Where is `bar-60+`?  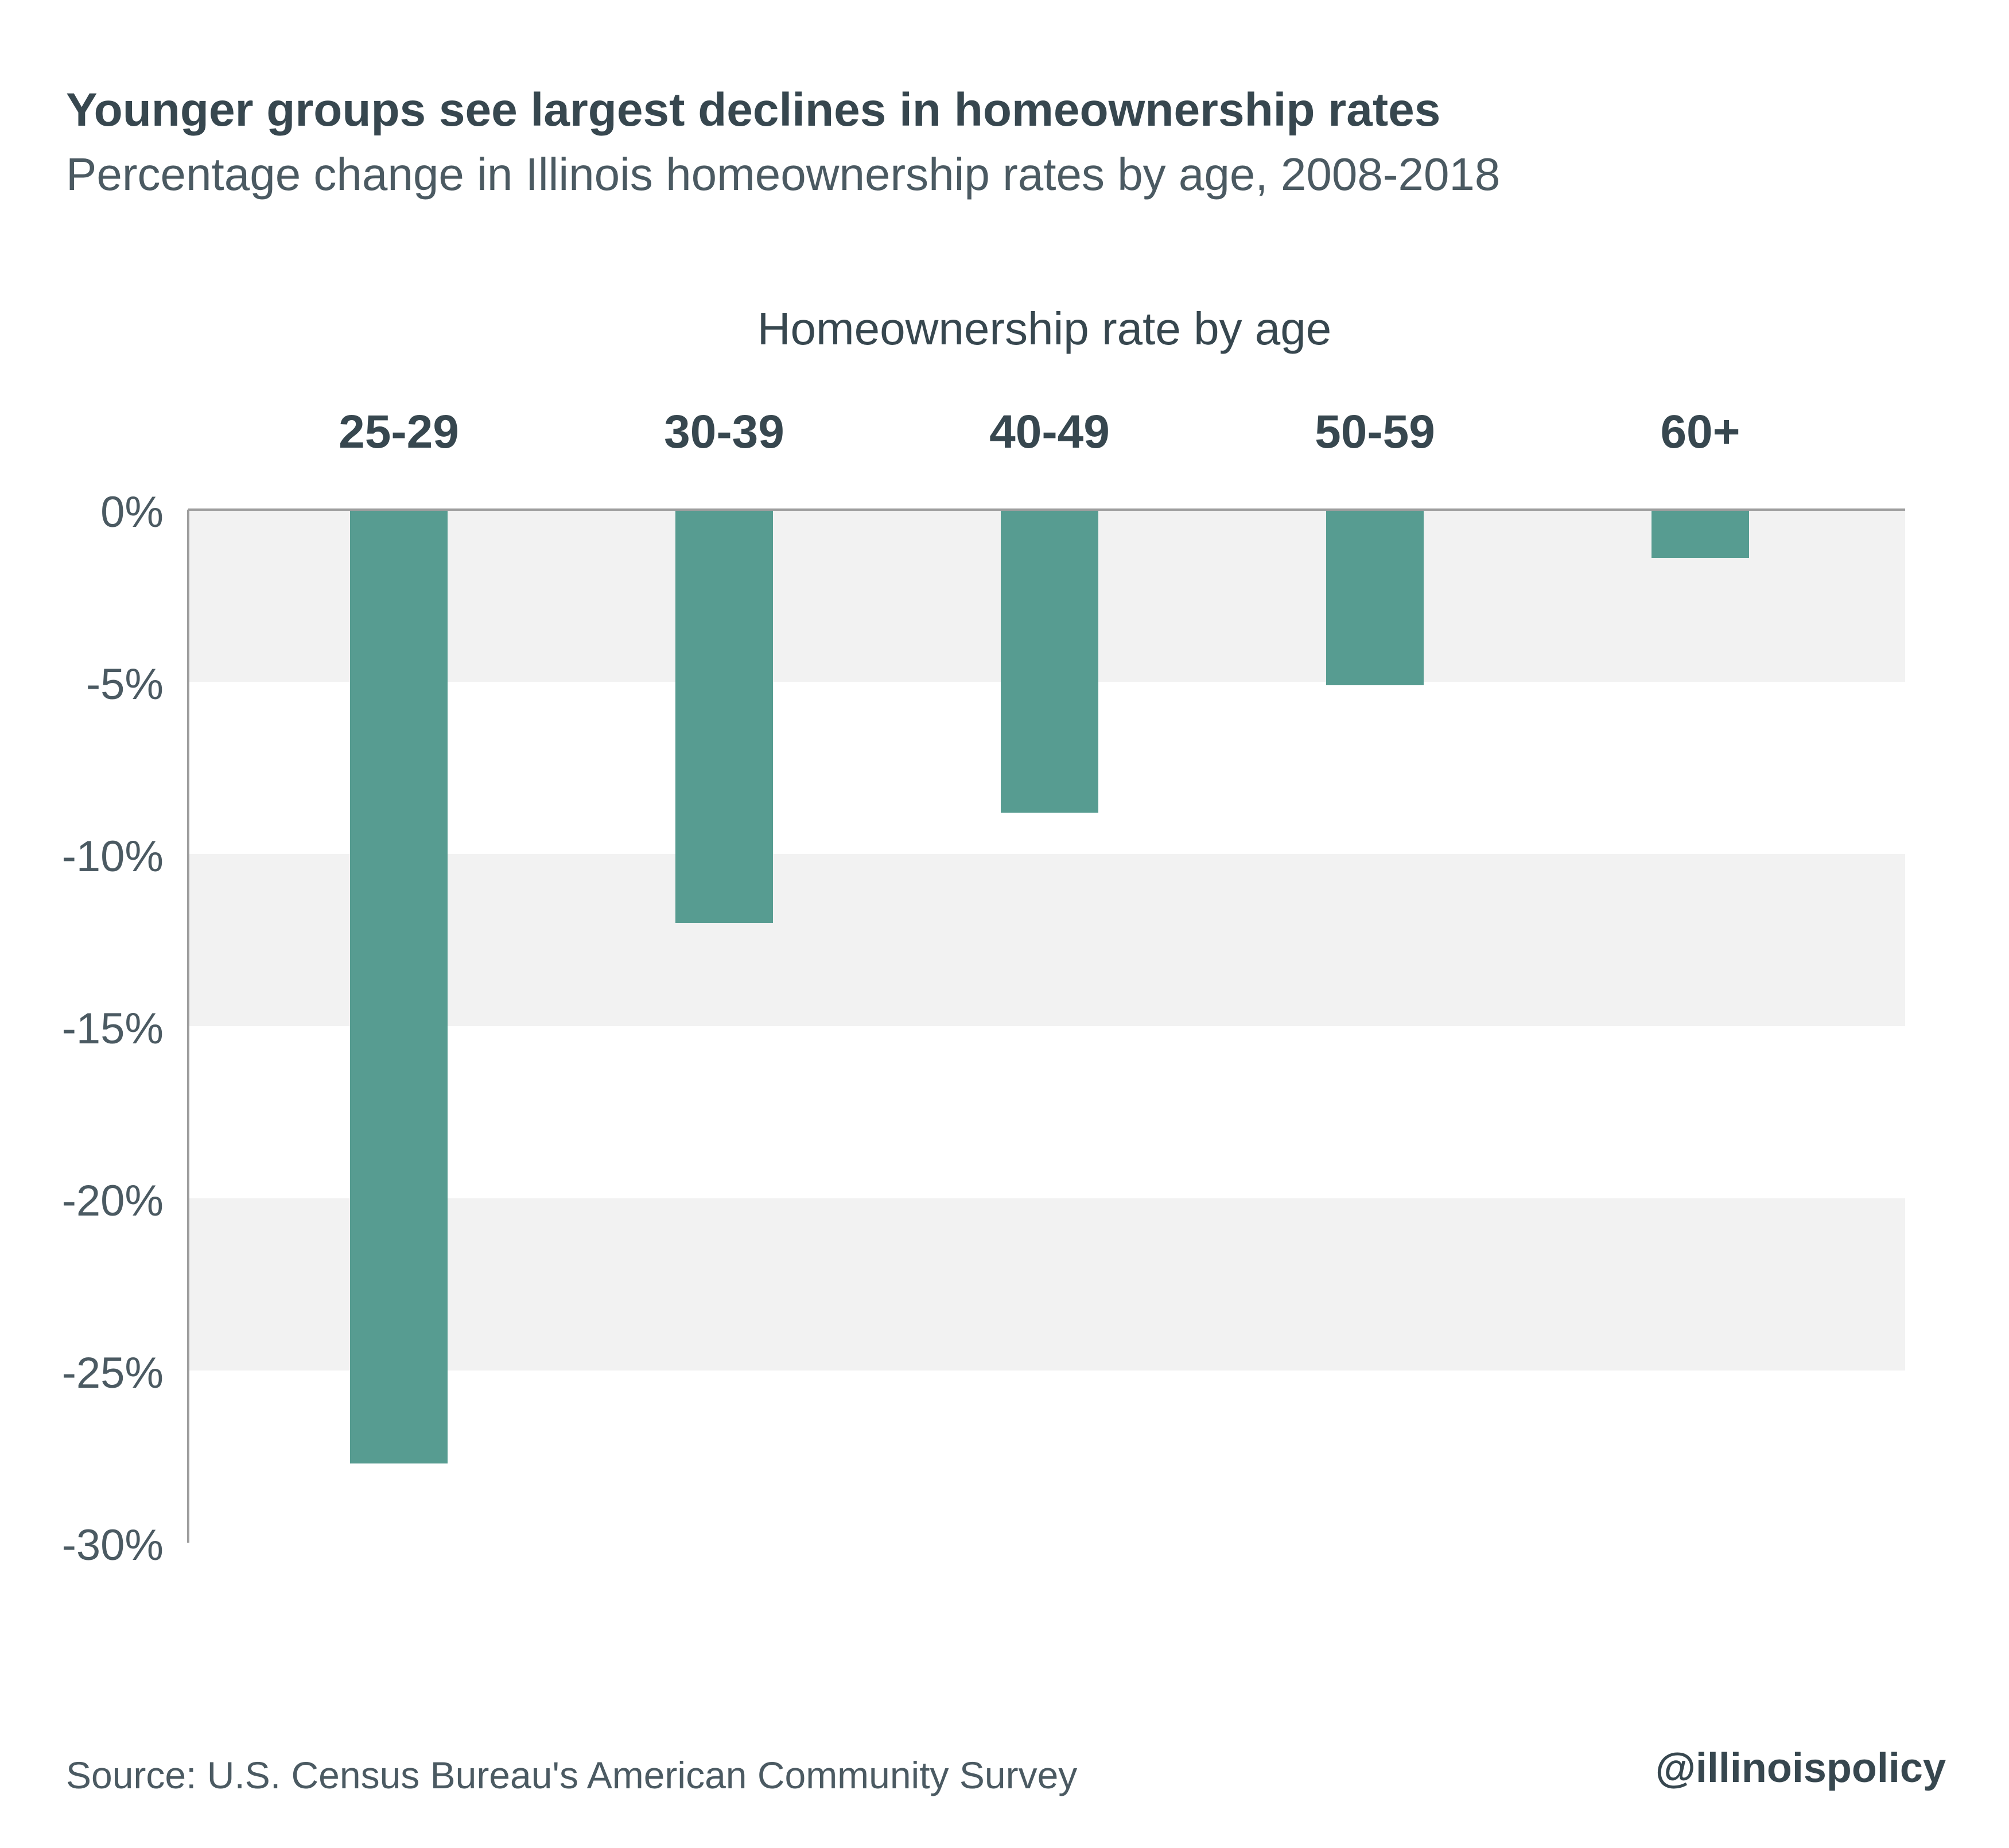 bar-60+ is located at coordinates (1700, 534).